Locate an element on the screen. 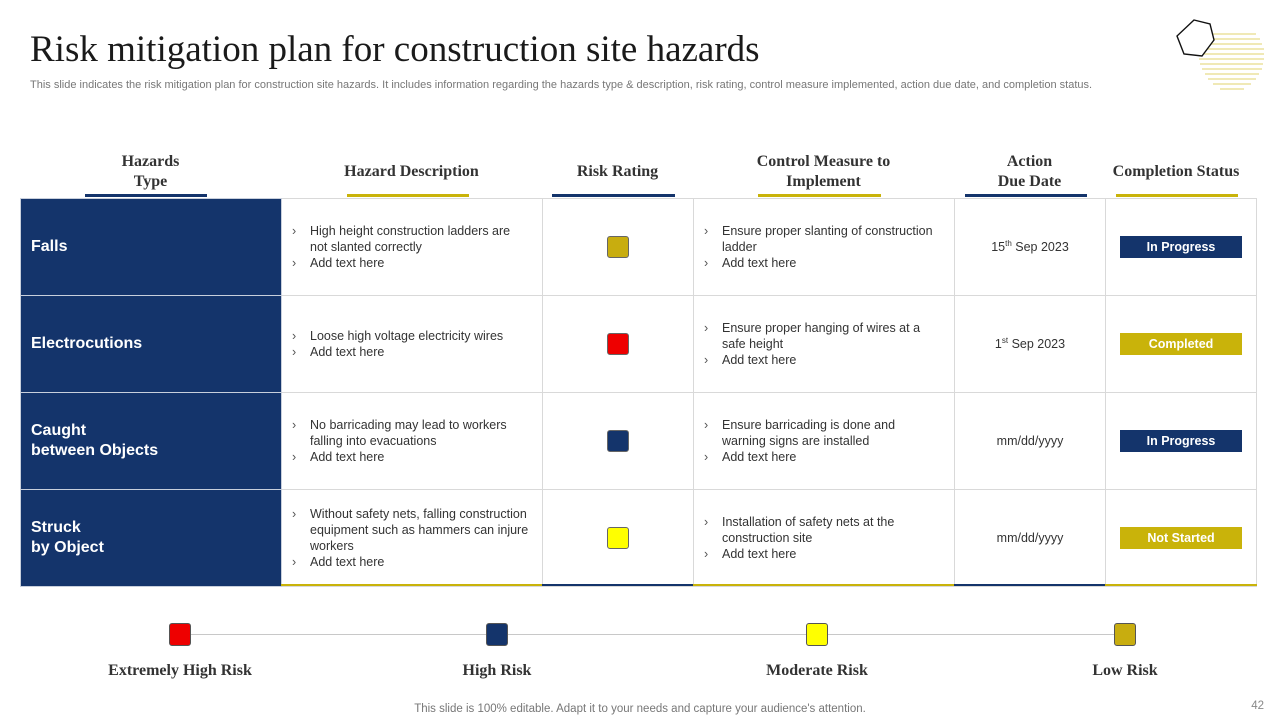 The height and width of the screenshot is (720, 1280). legend-swatch-low is located at coordinates (1125, 634).